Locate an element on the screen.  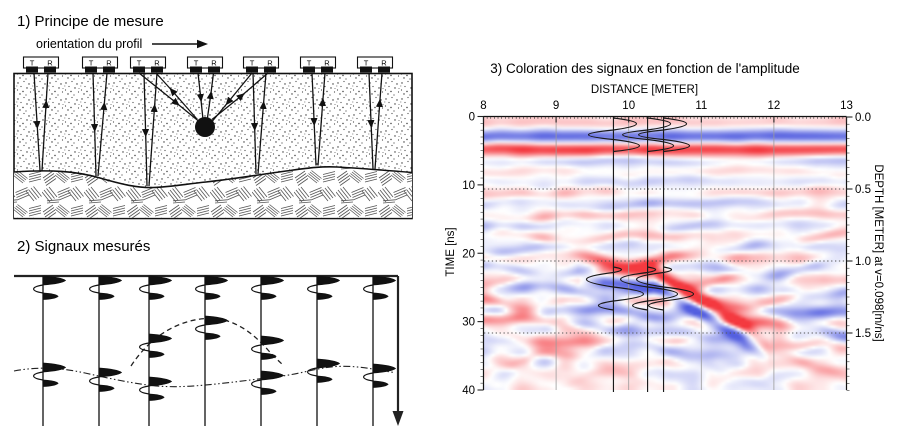
time-tick-label: 0 is located at coordinates (472, 118).